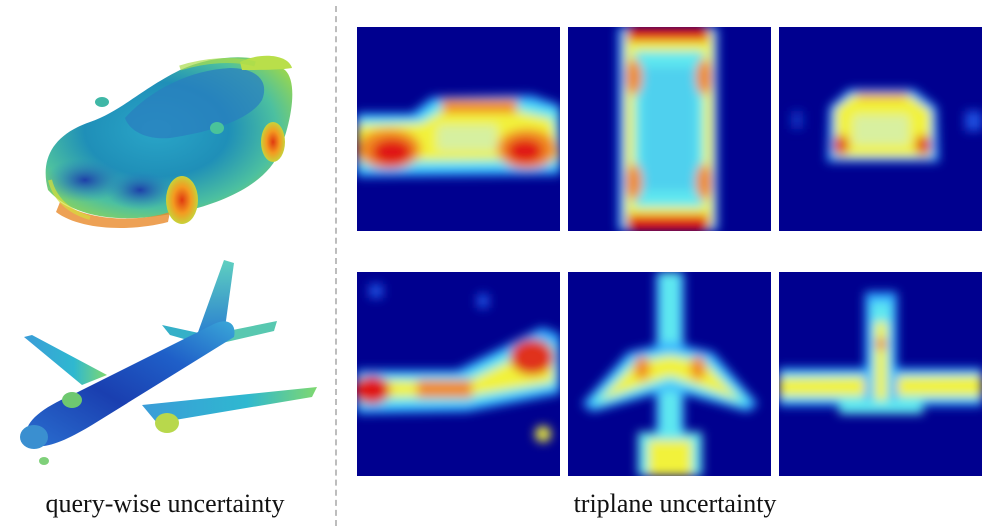  I want to click on airplane-uncertainty-render, so click(167, 365).